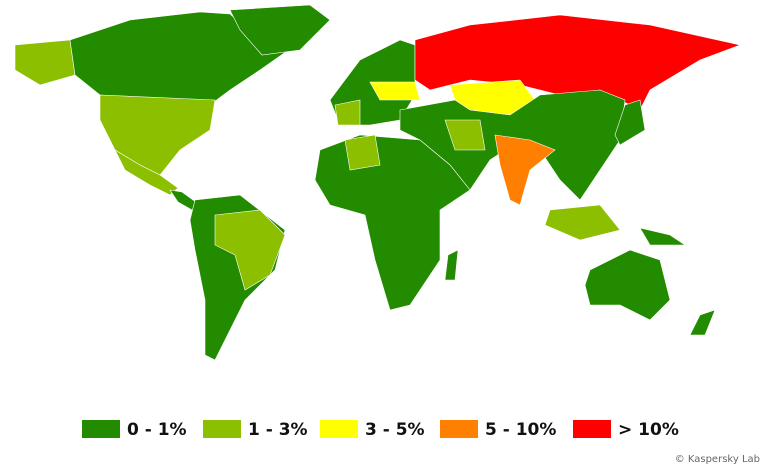 The width and height of the screenshot is (770, 470). I want to click on legend-label: 3 - 5%, so click(395, 430).